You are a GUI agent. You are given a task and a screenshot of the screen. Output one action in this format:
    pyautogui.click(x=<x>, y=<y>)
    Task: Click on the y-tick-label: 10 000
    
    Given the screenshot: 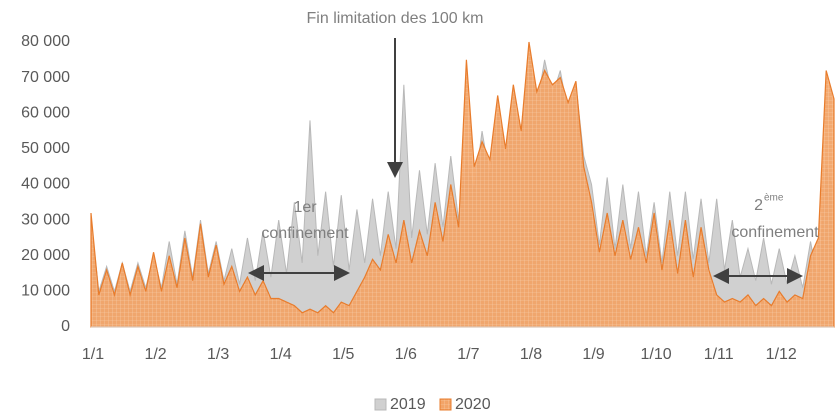 What is the action you would take?
    pyautogui.click(x=45, y=291)
    